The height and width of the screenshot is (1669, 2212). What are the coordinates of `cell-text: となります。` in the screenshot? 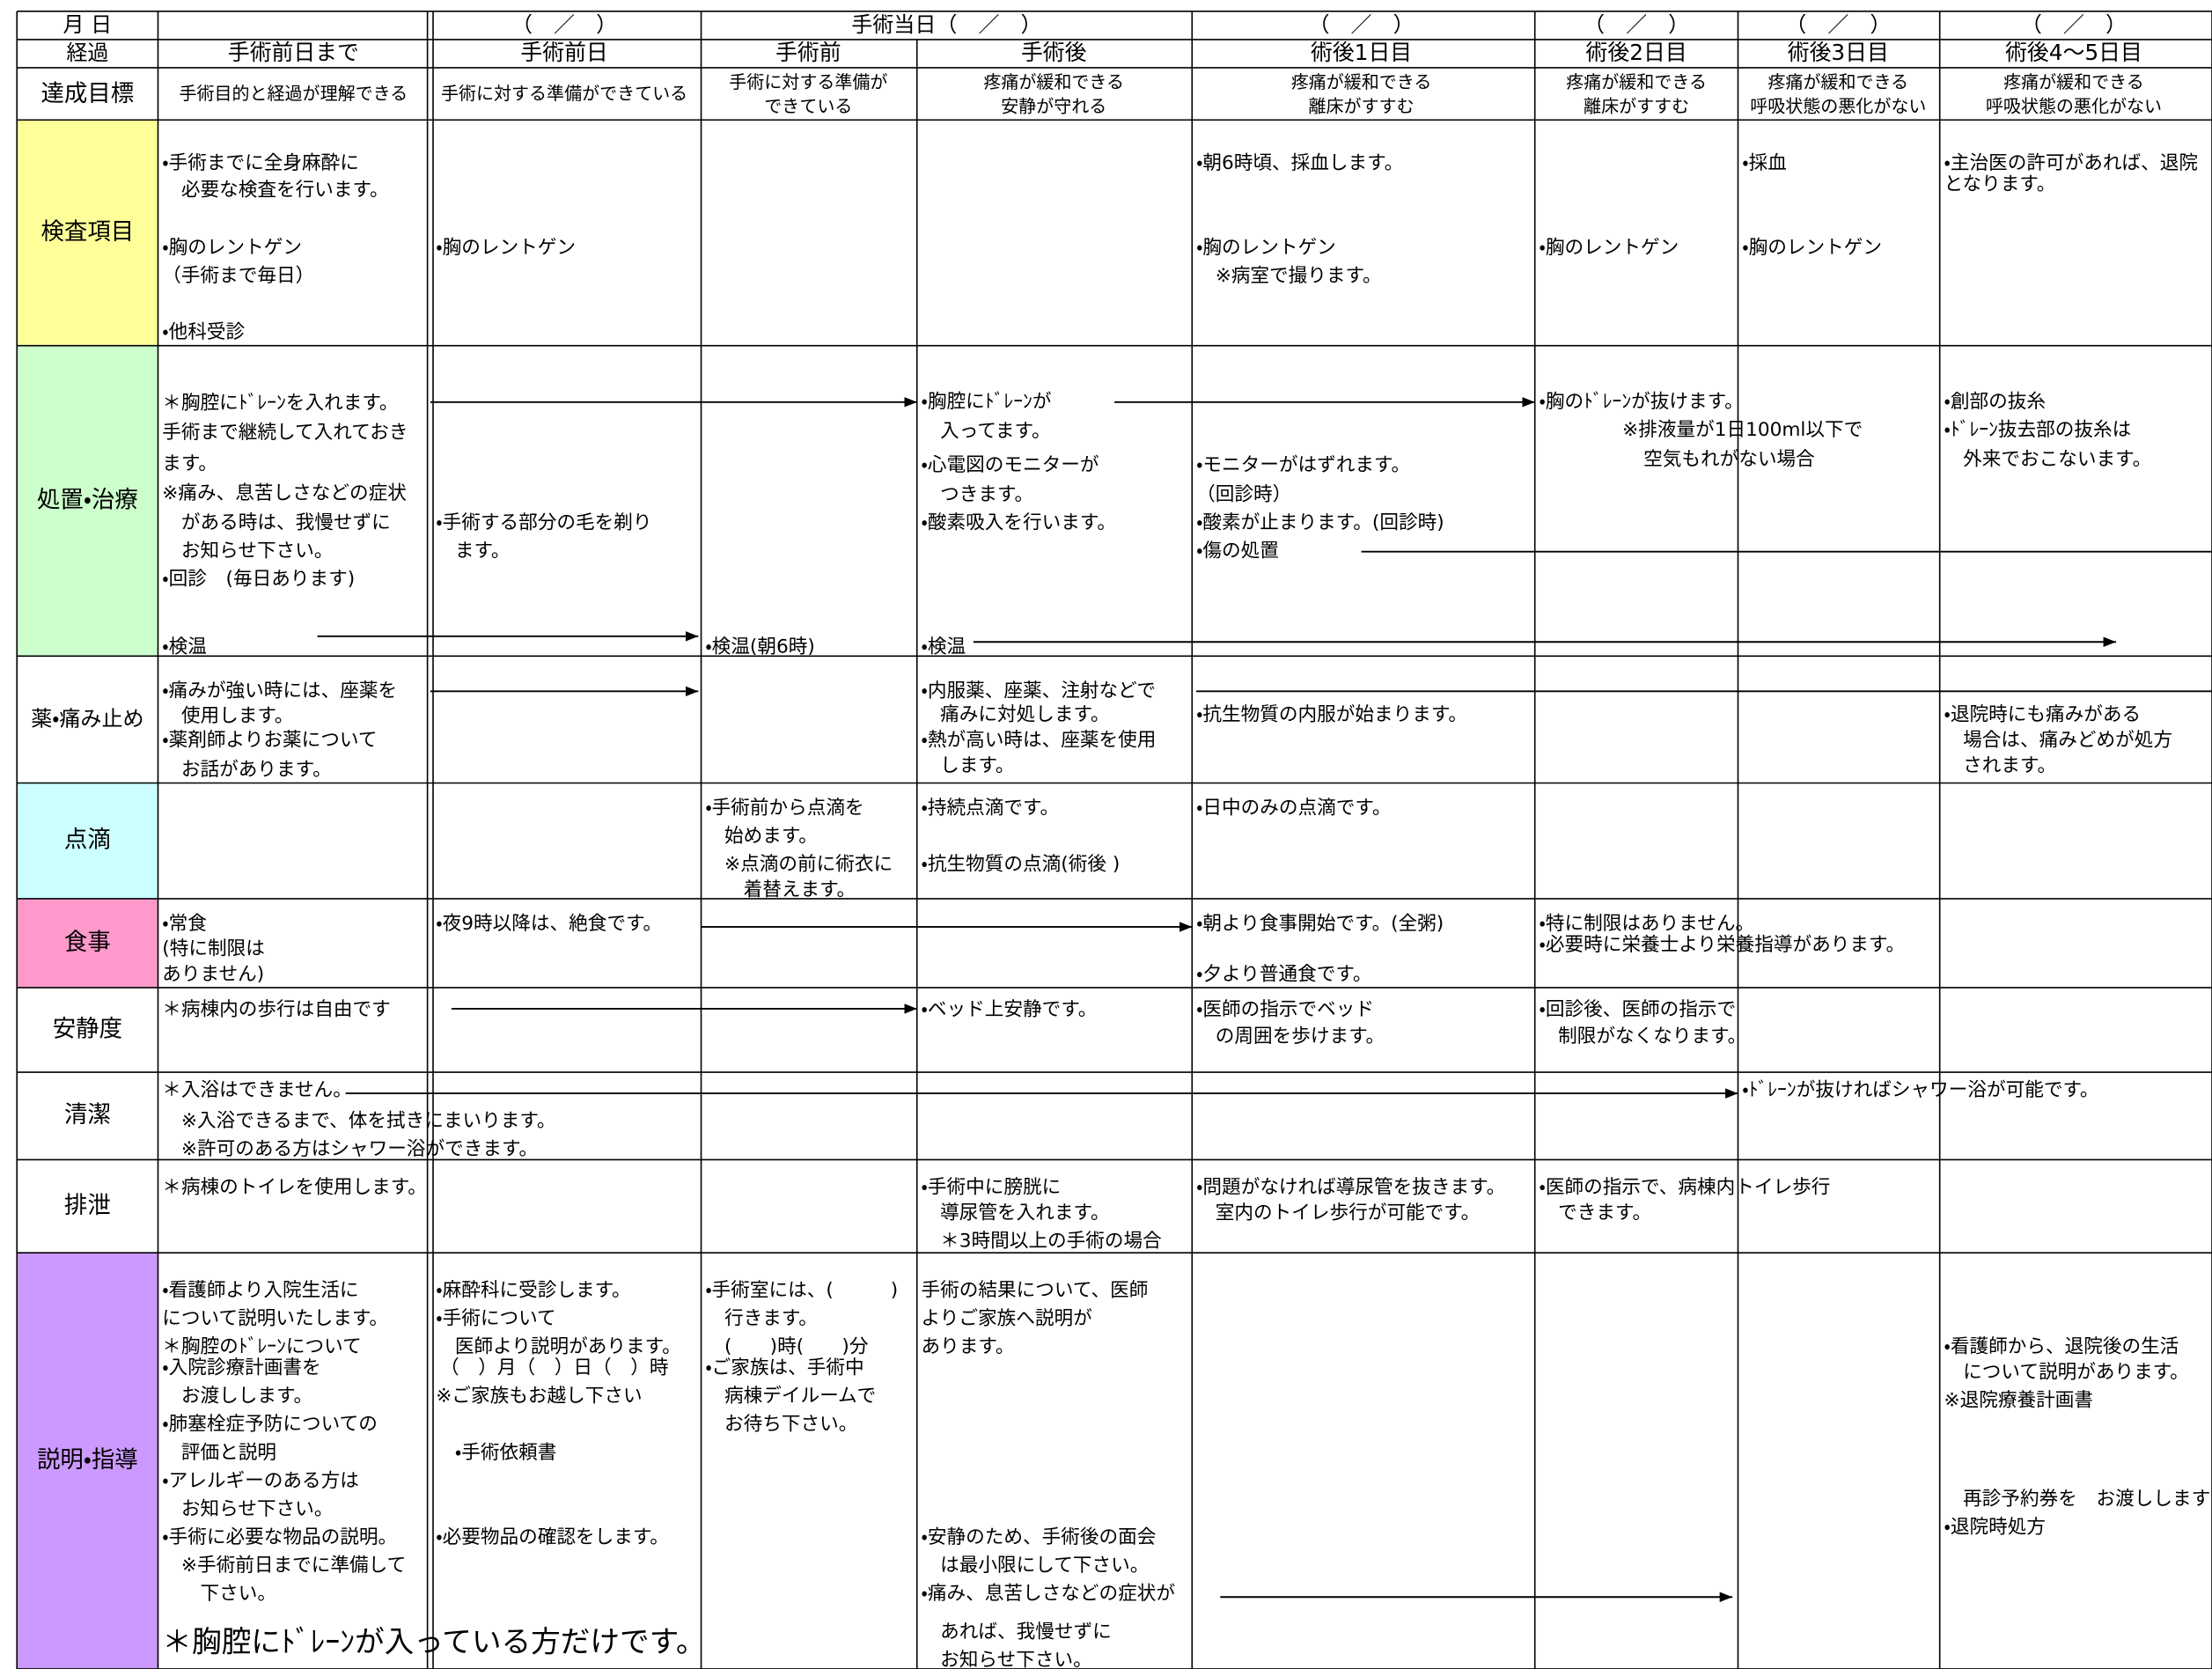 It's located at (2000, 184).